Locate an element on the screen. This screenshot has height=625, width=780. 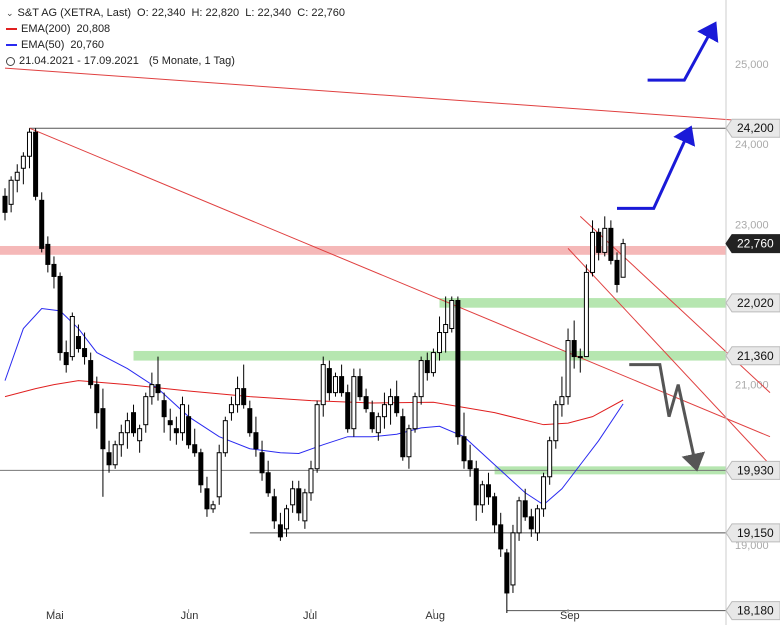
bearish-scenario-arrow is located at coordinates (667, 417).